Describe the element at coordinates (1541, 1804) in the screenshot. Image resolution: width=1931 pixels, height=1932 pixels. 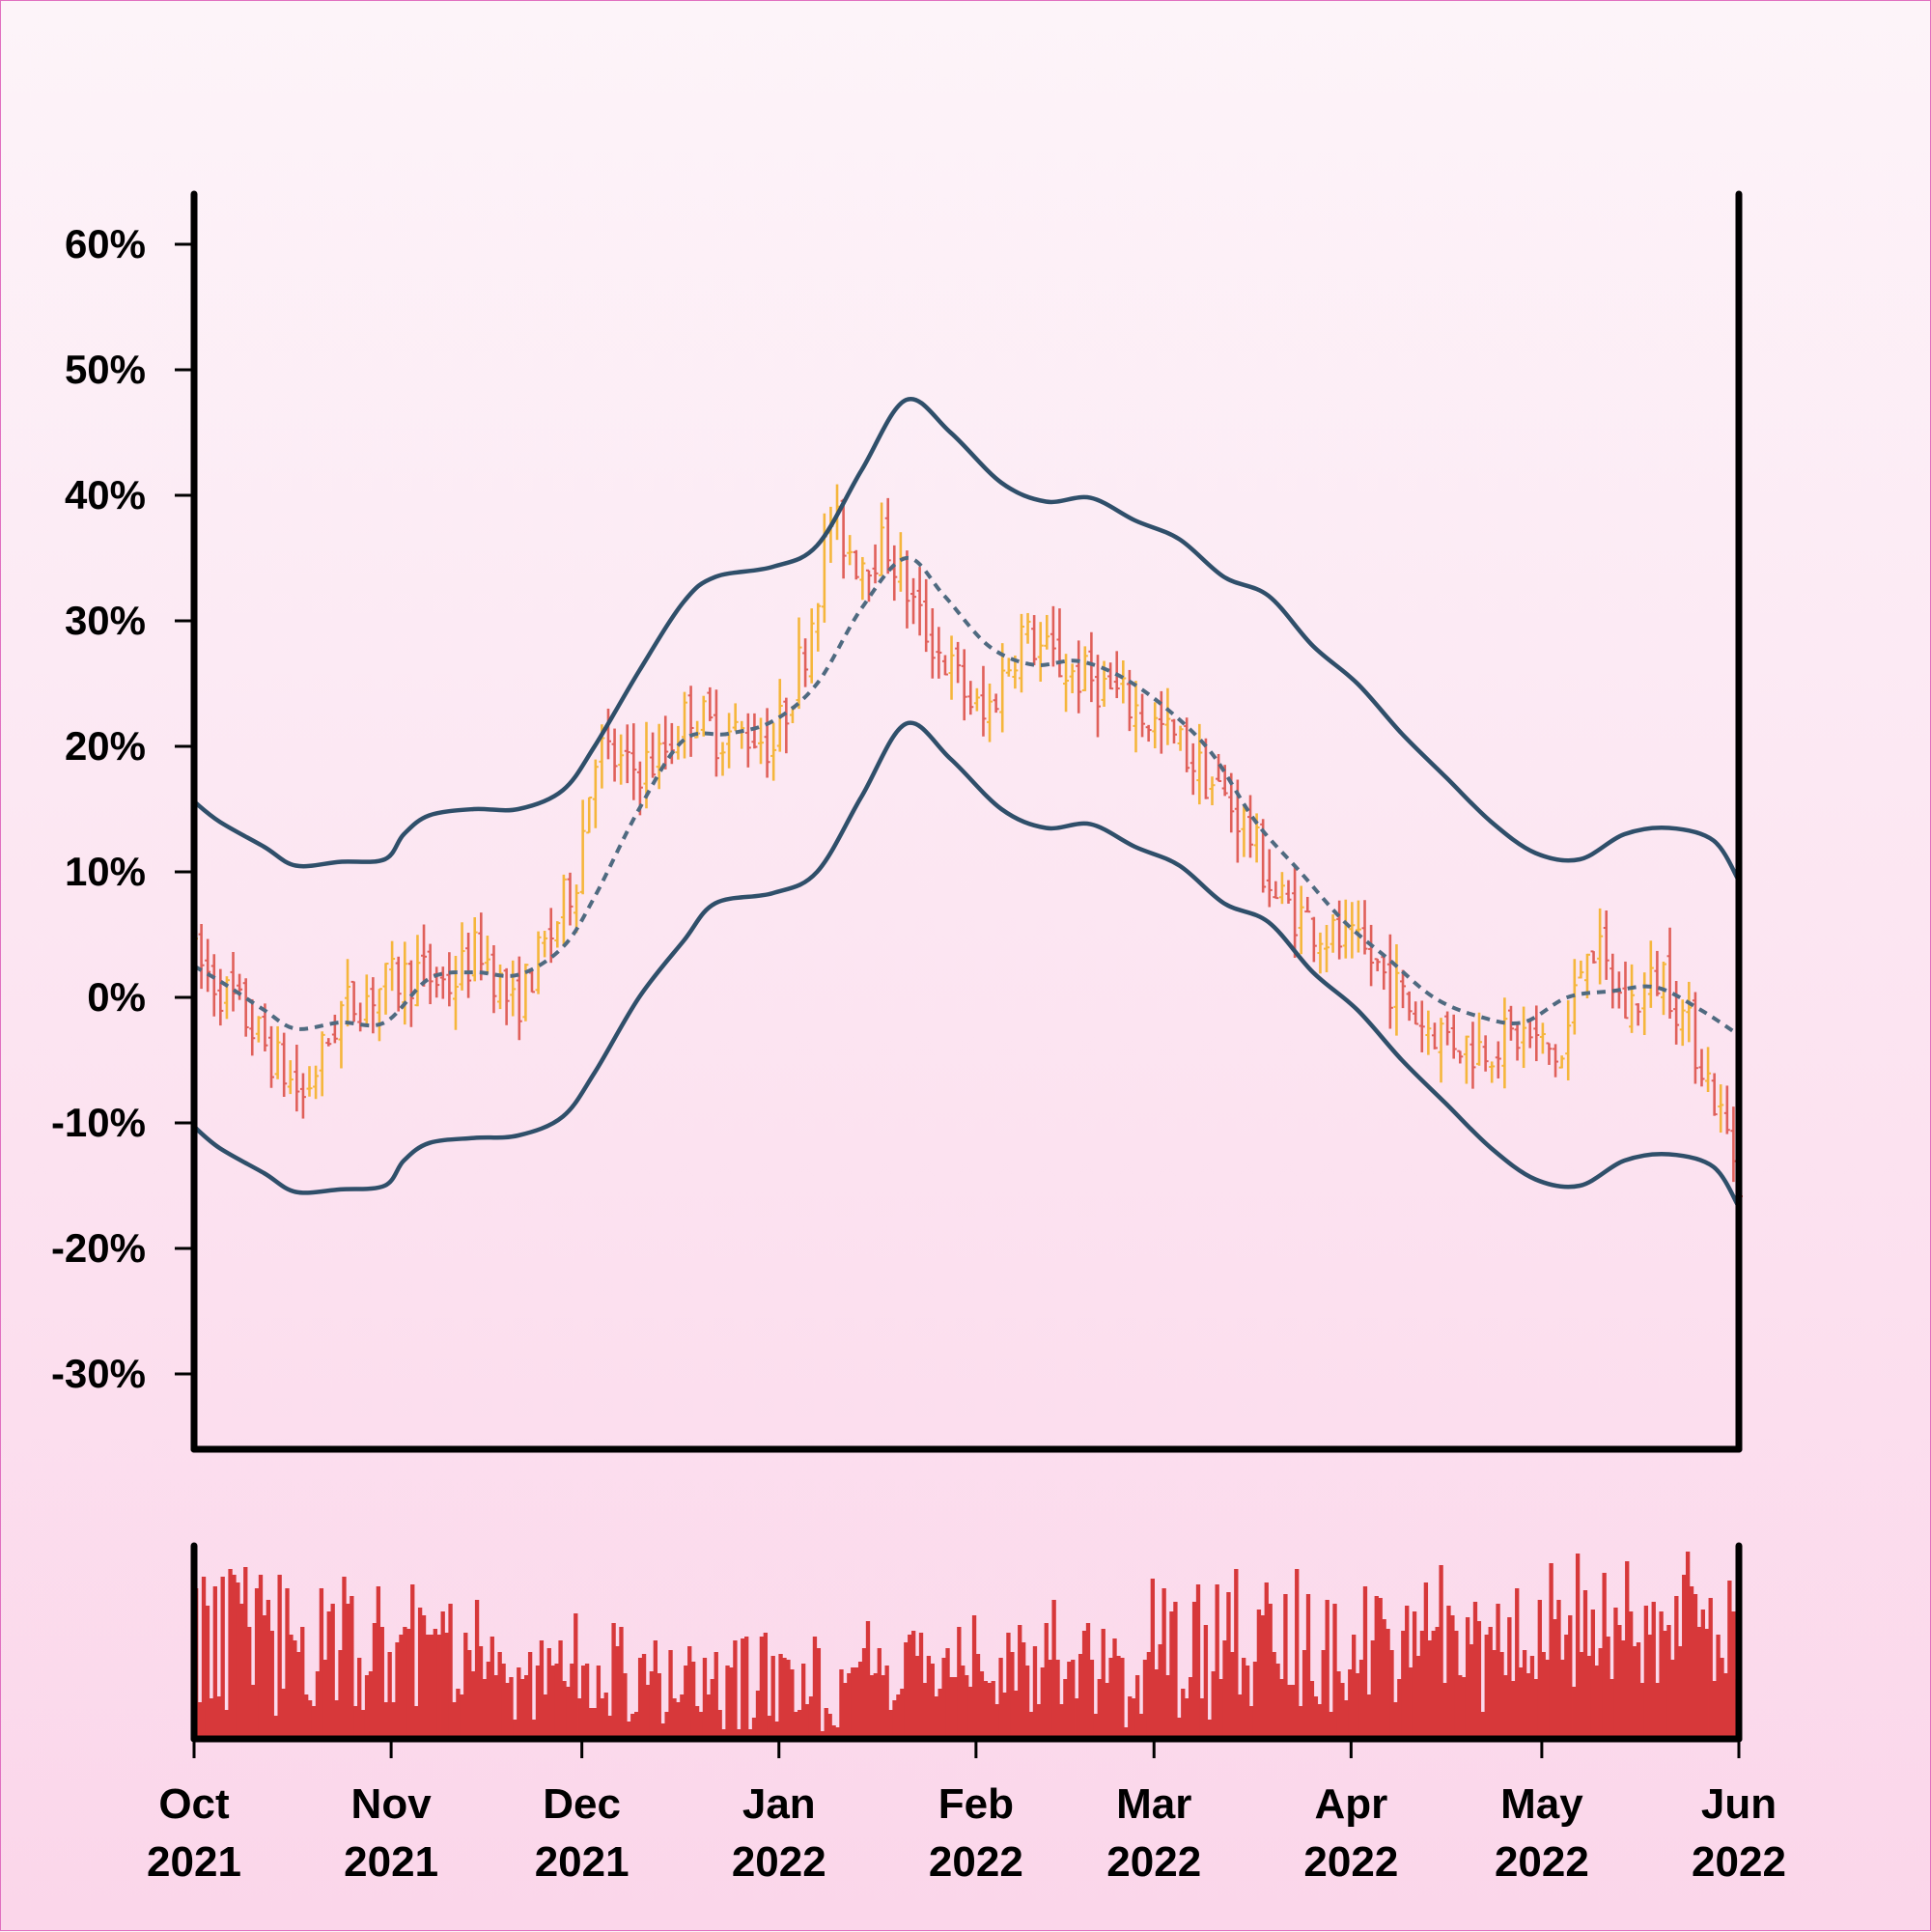
I see `x-tick-label-month: May` at that location.